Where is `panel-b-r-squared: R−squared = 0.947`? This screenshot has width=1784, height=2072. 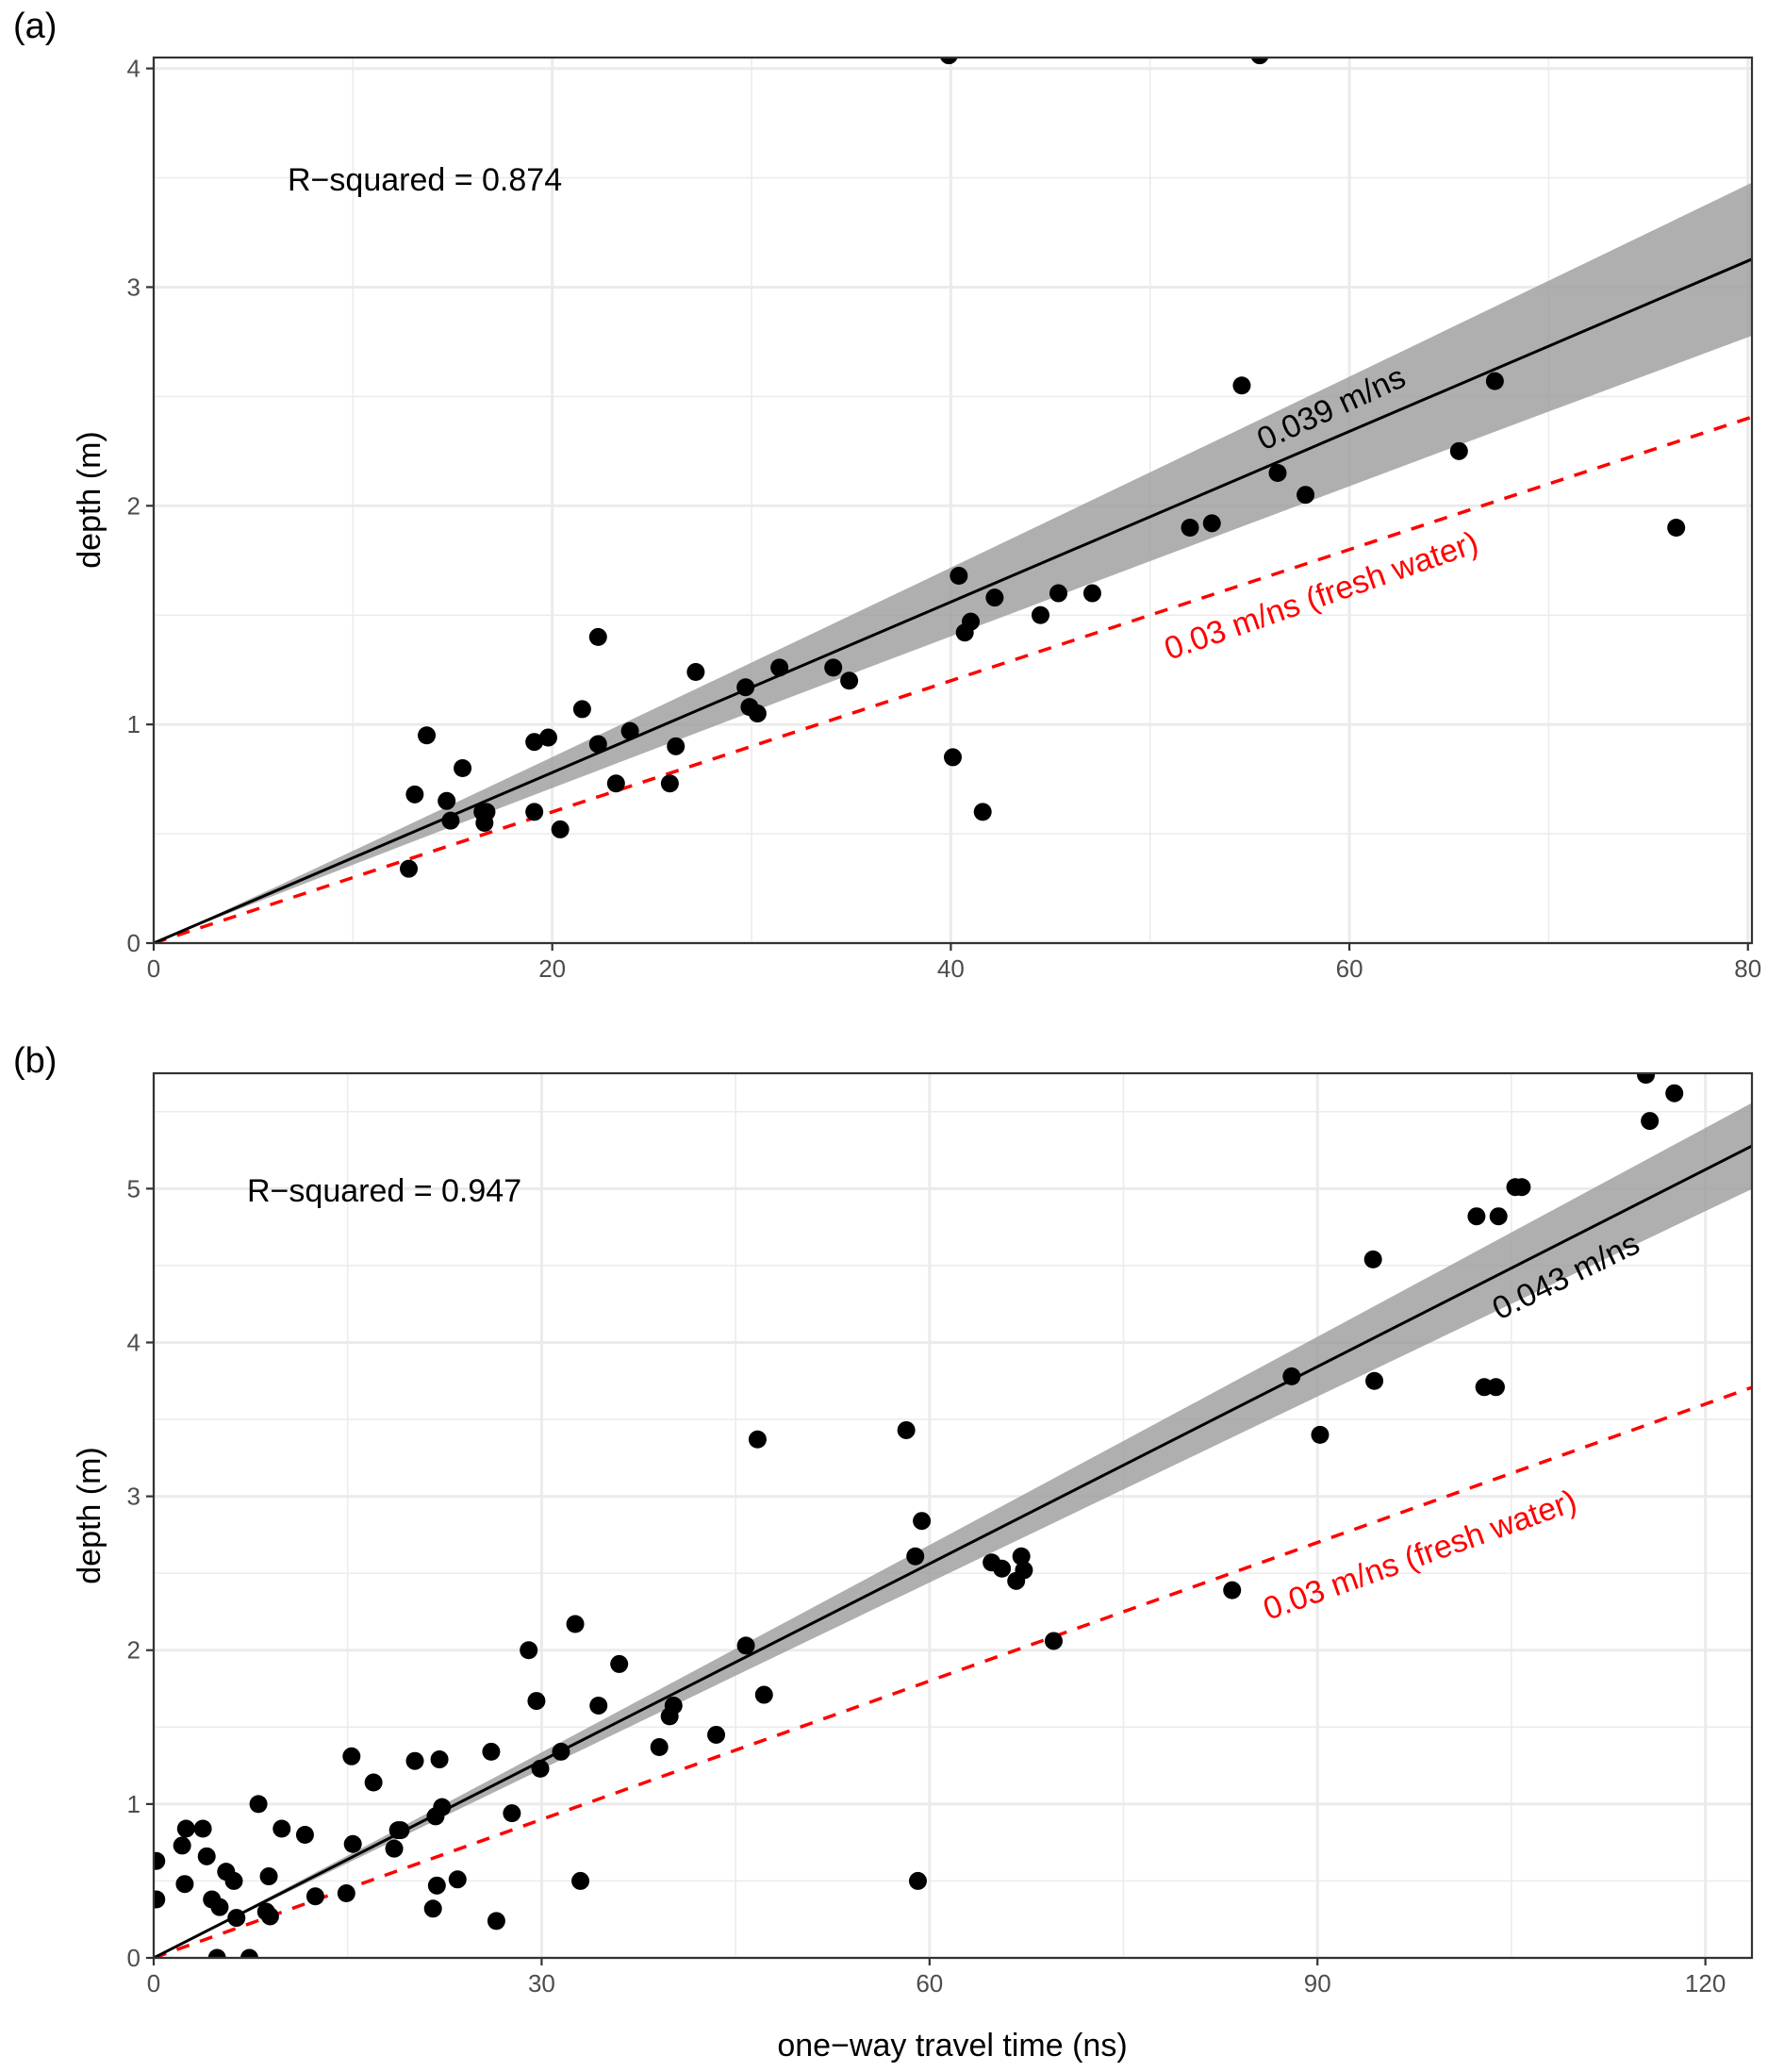 panel-b-r-squared: R−squared = 0.947 is located at coordinates (384, 1191).